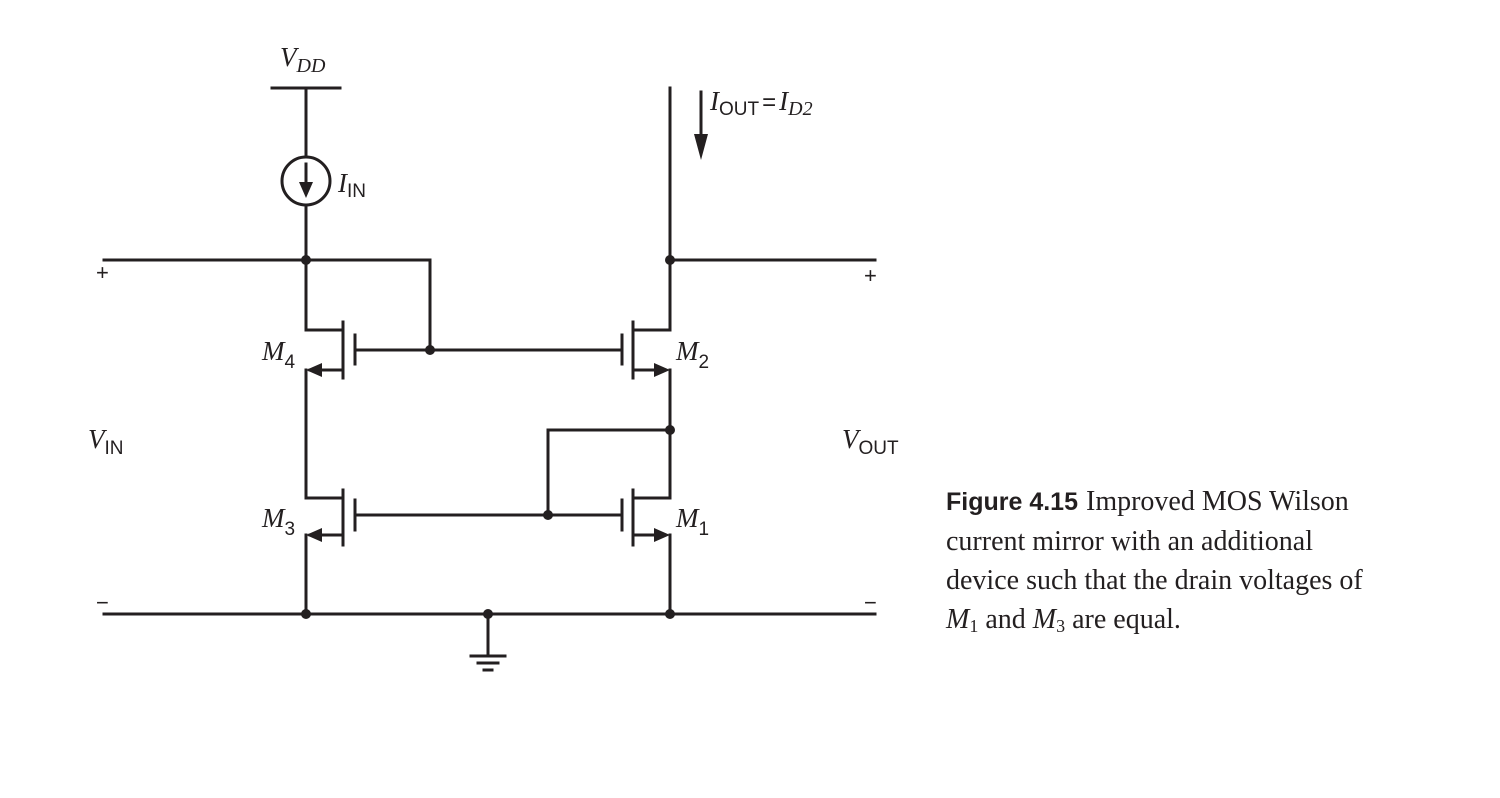 The width and height of the screenshot is (1500, 798). I want to click on caption-m3: M, so click(1044, 619).